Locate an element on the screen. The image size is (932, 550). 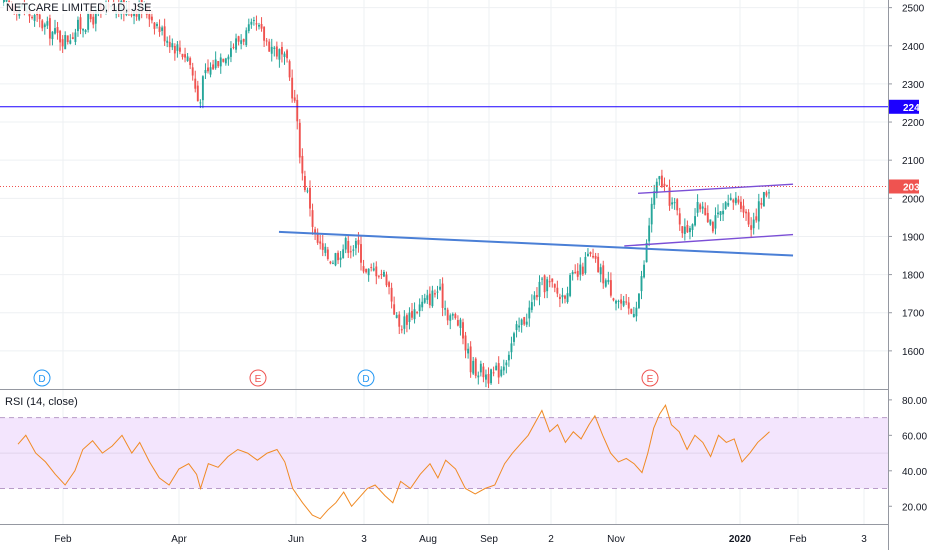
x-tick-label: 2 is located at coordinates (551, 539).